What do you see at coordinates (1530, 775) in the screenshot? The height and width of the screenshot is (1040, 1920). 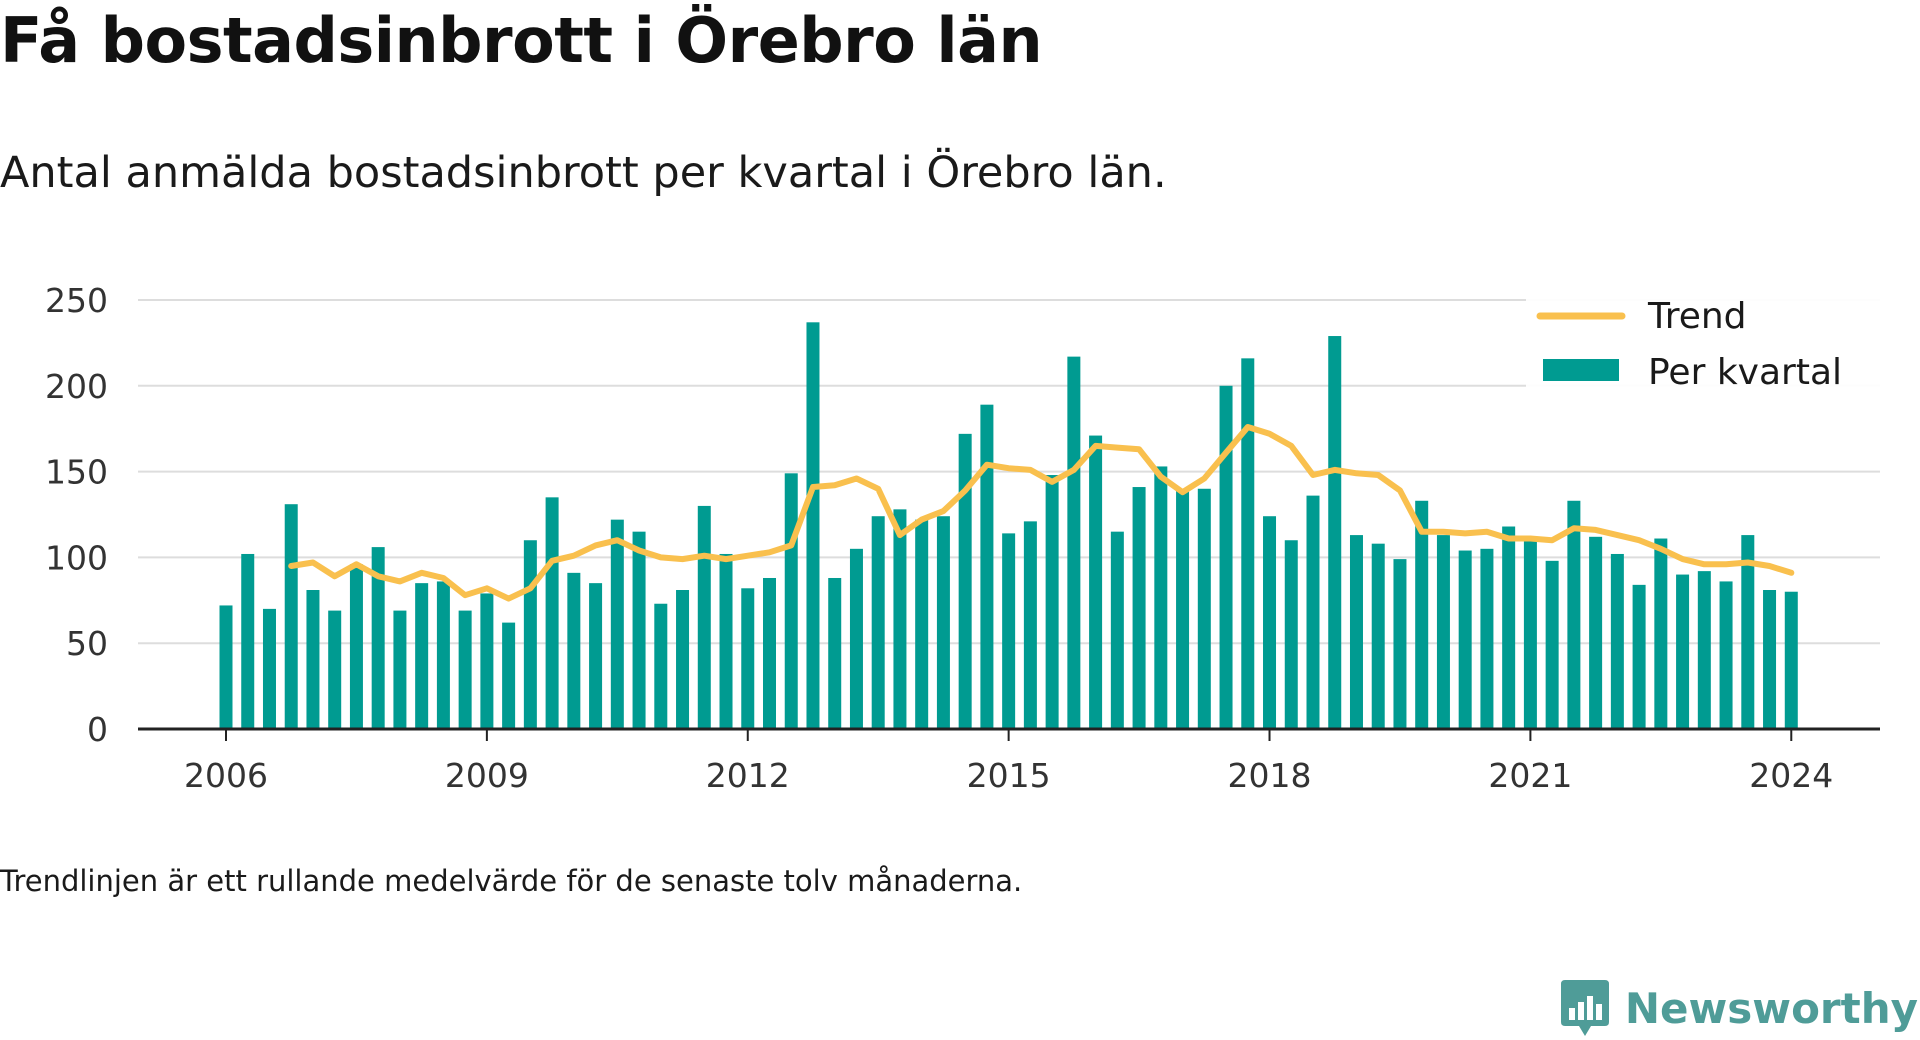 I see `x-tick-label: 2021` at bounding box center [1530, 775].